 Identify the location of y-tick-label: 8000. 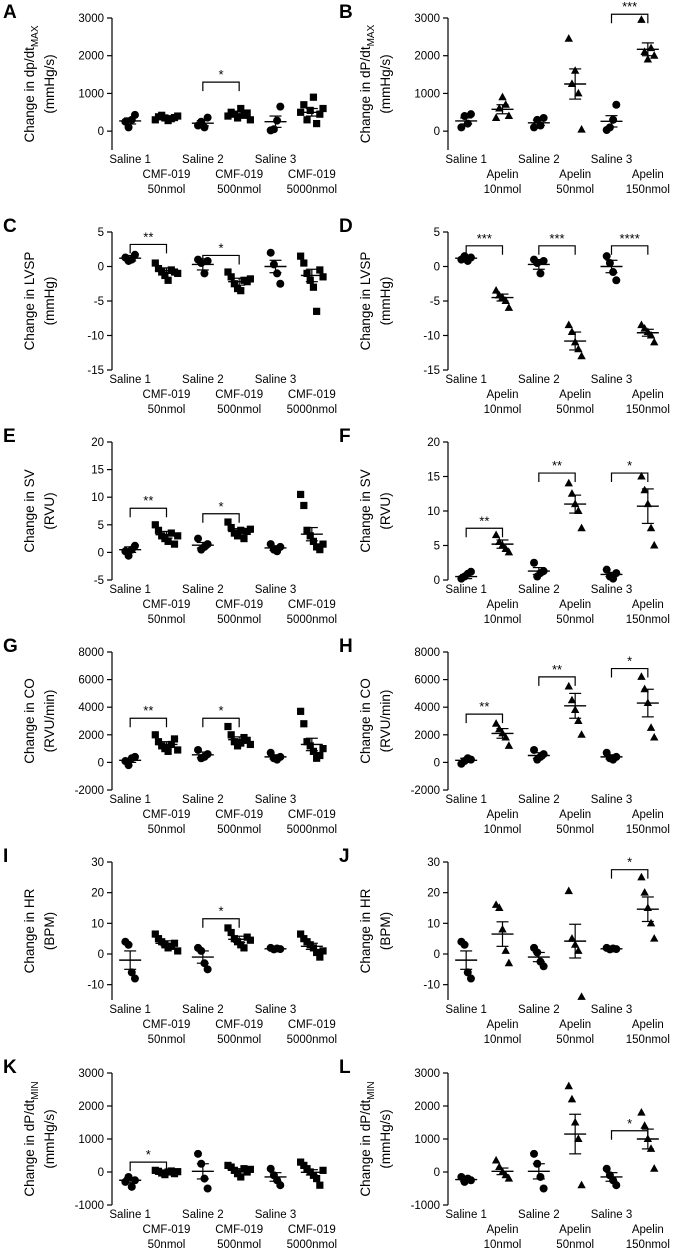
(91, 653).